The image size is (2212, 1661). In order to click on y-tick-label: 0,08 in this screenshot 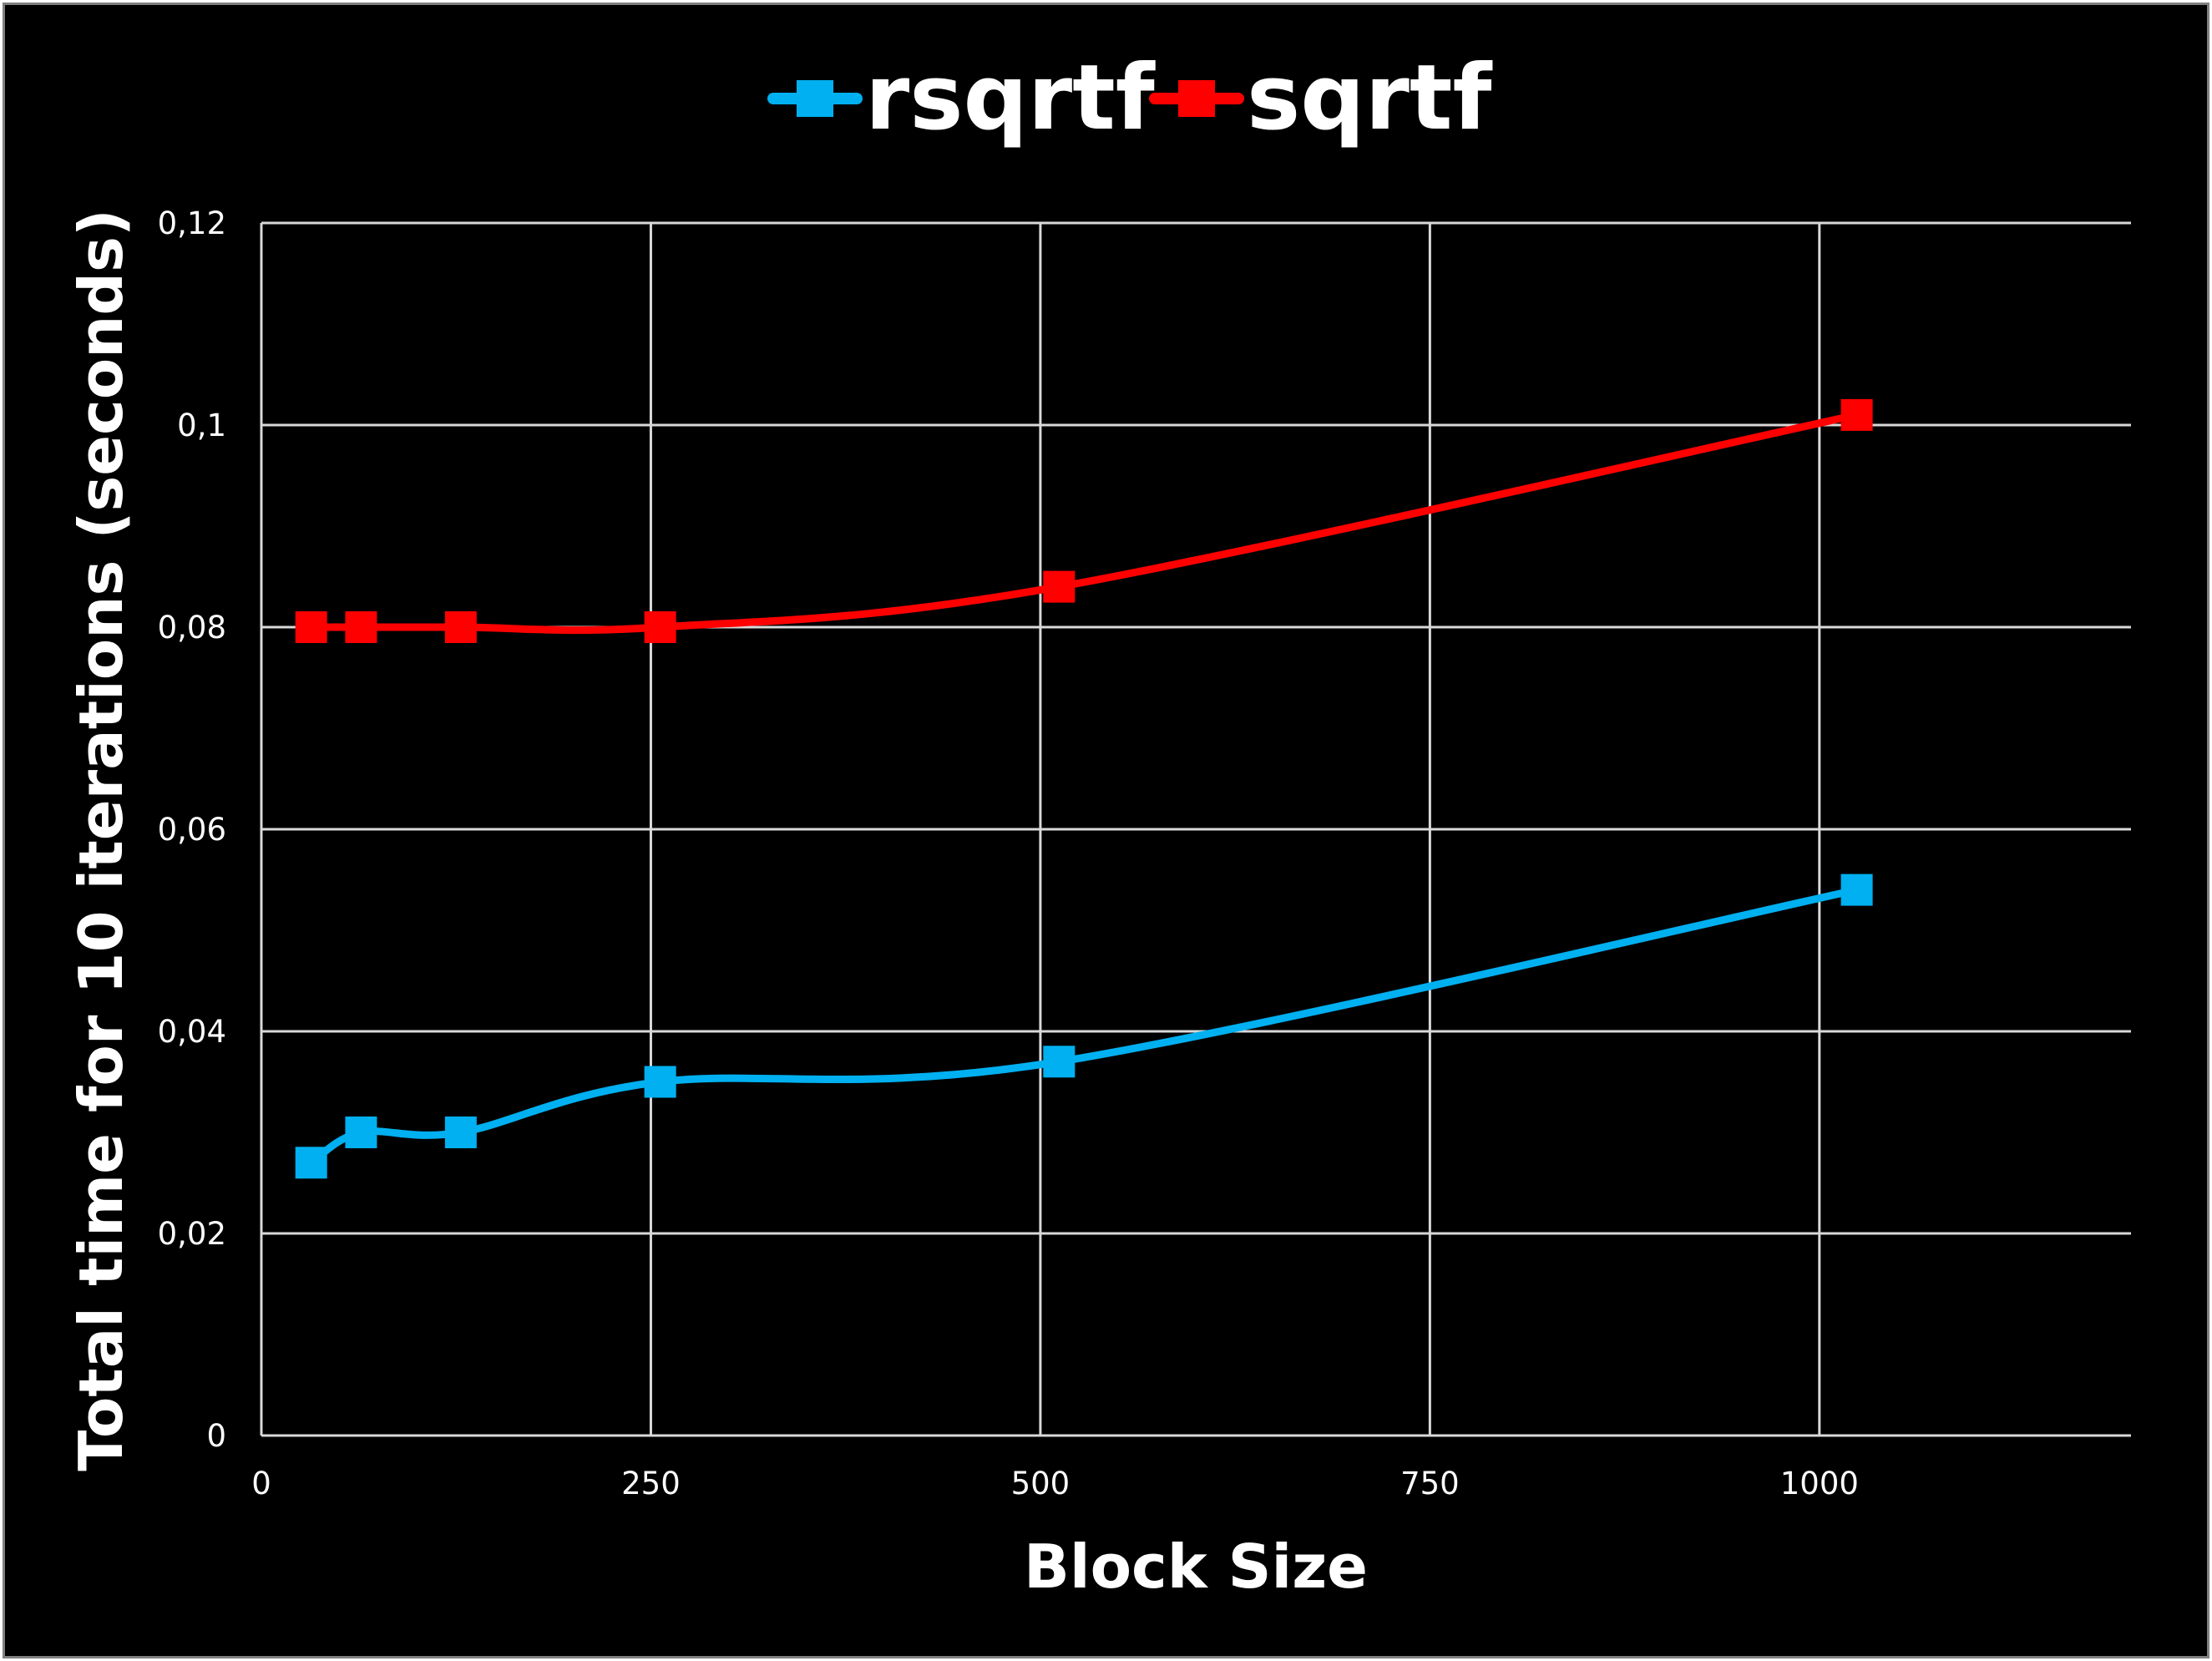, I will do `click(192, 628)`.